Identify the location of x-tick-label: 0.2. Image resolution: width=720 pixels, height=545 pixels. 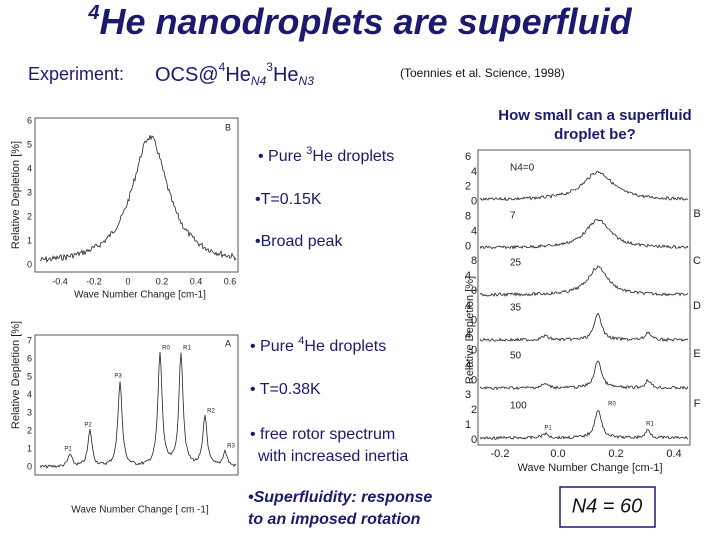
(162, 281).